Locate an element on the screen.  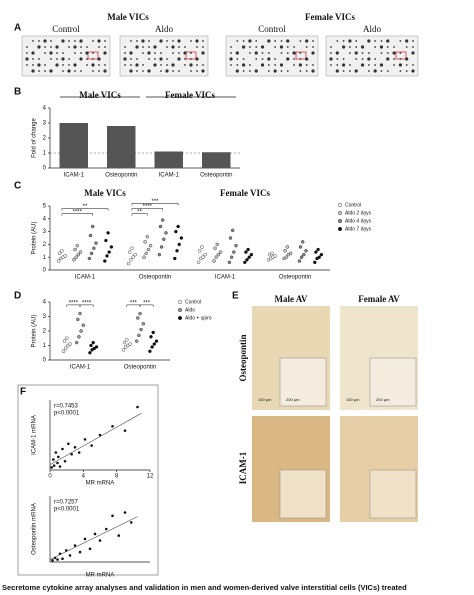
significance-label: ** is located at coordinates (139, 212).